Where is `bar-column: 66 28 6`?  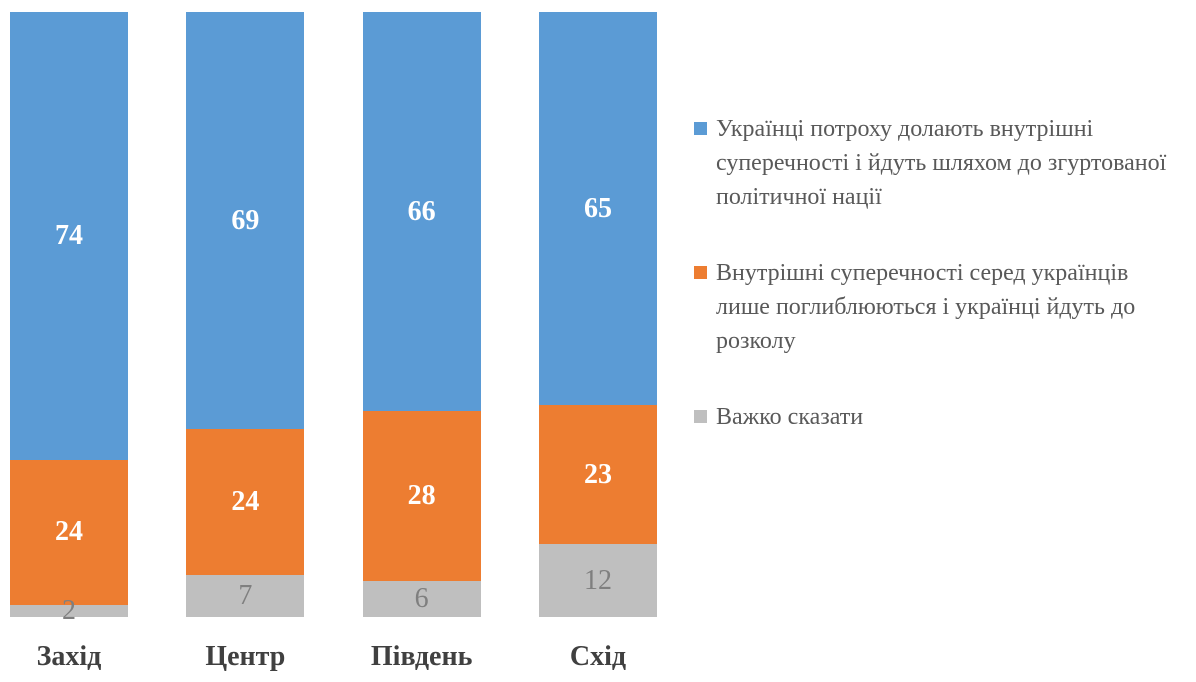 bar-column: 66 28 6 is located at coordinates (421, 314).